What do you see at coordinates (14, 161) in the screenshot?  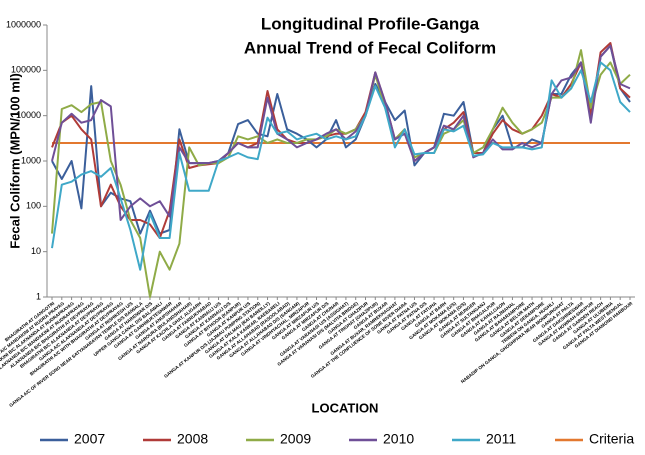 I see `y-axis-label: Fecal Coliform (MPN/100 ml)` at bounding box center [14, 161].